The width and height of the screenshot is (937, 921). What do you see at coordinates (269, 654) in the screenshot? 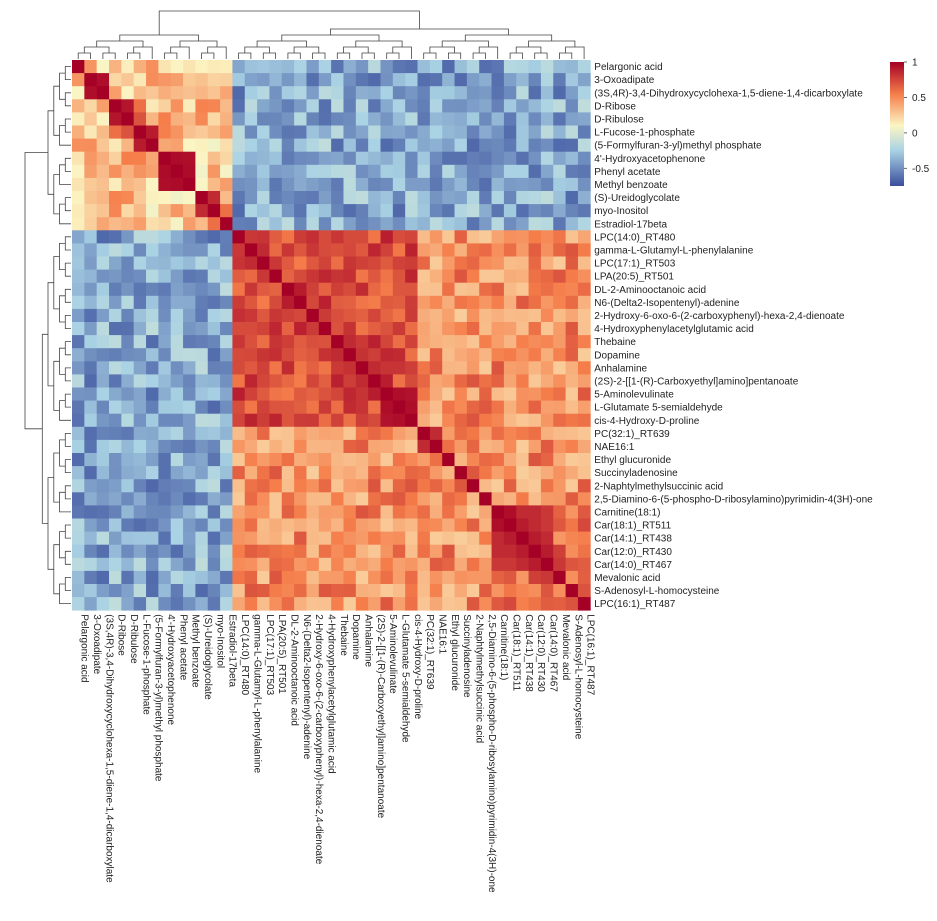
I see `column-label: LPC(17:1)_RT503` at bounding box center [269, 654].